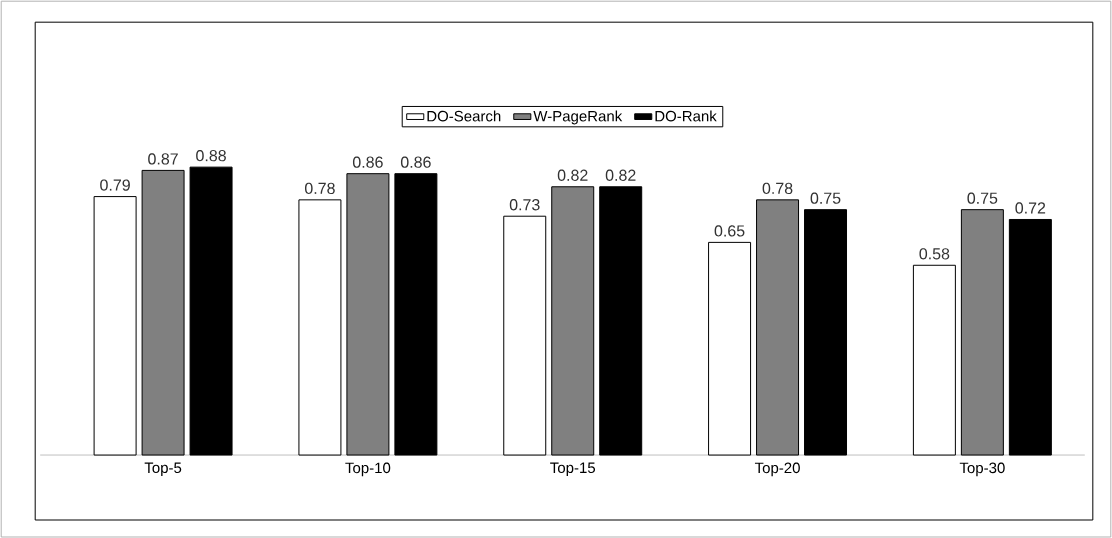 The width and height of the screenshot is (1112, 538). What do you see at coordinates (211, 155) in the screenshot?
I see `data-label: 0.88` at bounding box center [211, 155].